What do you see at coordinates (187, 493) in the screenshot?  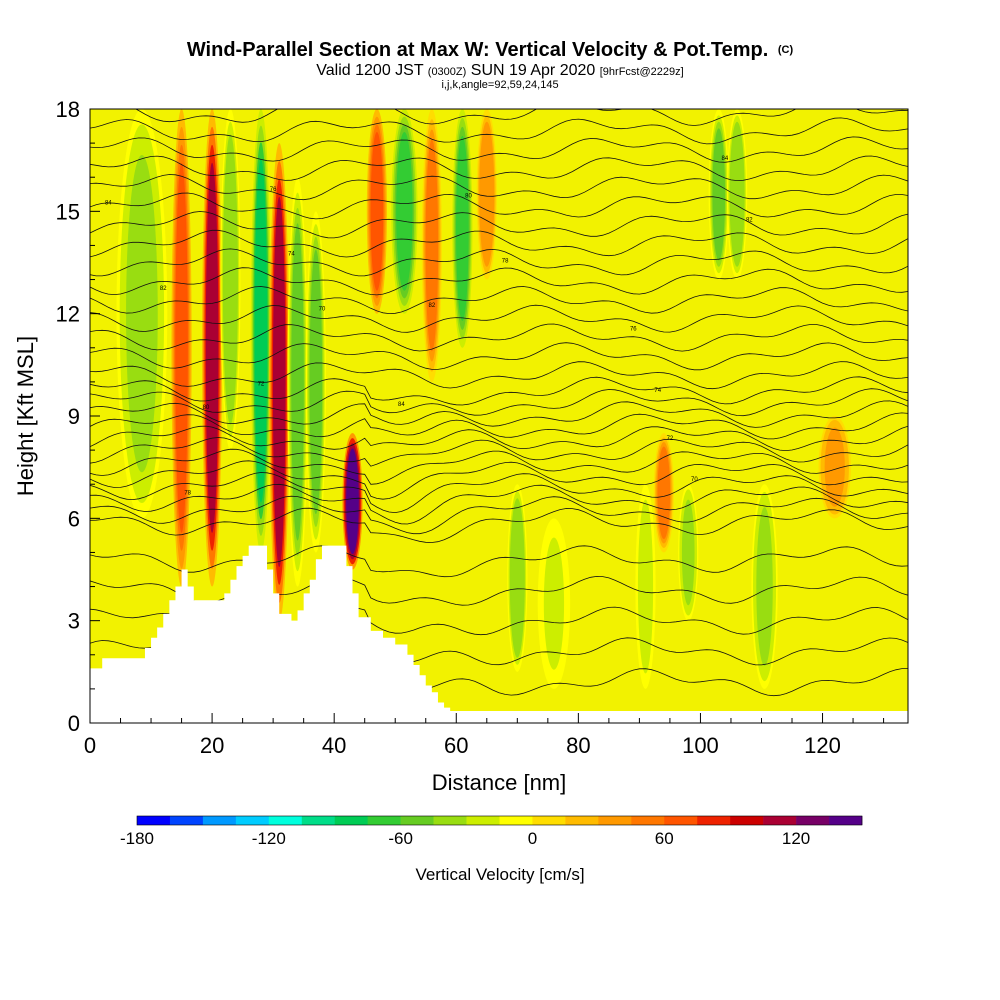 I see `contour-label: 78` at bounding box center [187, 493].